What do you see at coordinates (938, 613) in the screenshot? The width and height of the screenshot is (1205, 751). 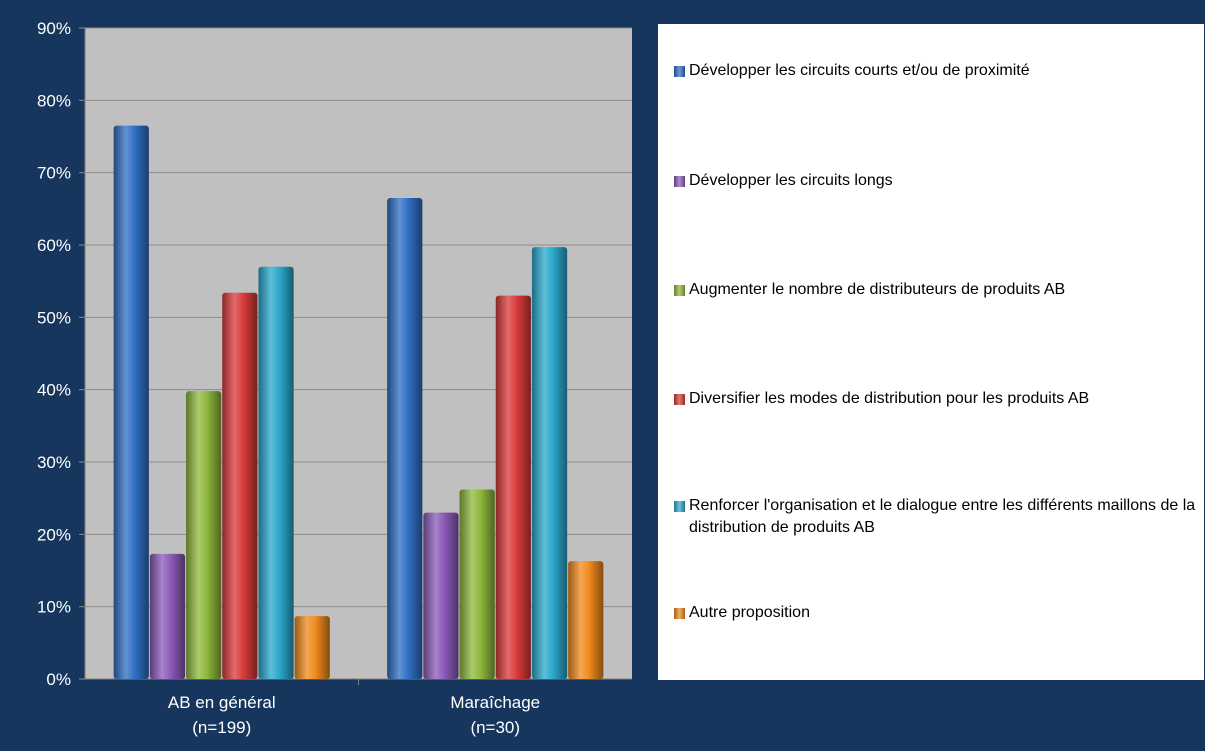 I see `legend-item: Autre proposition` at bounding box center [938, 613].